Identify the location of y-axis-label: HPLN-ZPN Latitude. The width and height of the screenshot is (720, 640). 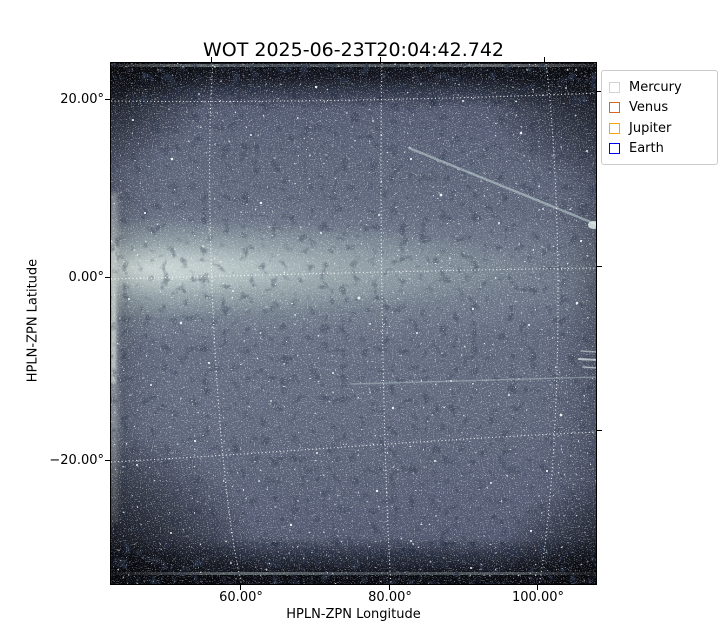
(33, 320).